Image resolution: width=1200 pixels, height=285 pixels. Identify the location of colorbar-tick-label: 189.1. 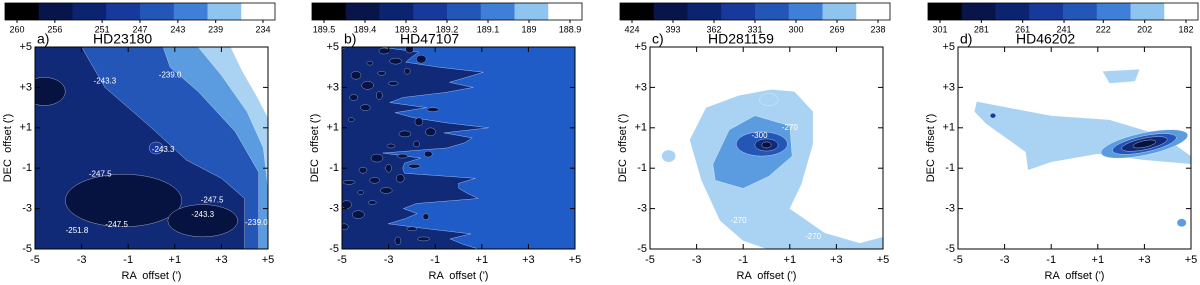
(488, 29).